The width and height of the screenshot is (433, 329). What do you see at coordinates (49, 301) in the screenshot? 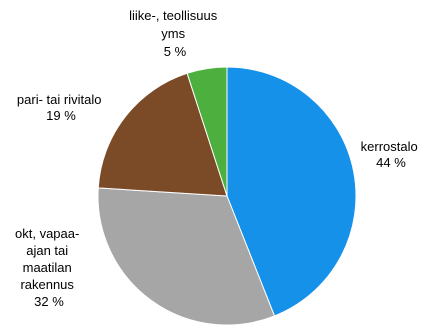
I see `slice-label-okt-value: 32 %` at bounding box center [49, 301].